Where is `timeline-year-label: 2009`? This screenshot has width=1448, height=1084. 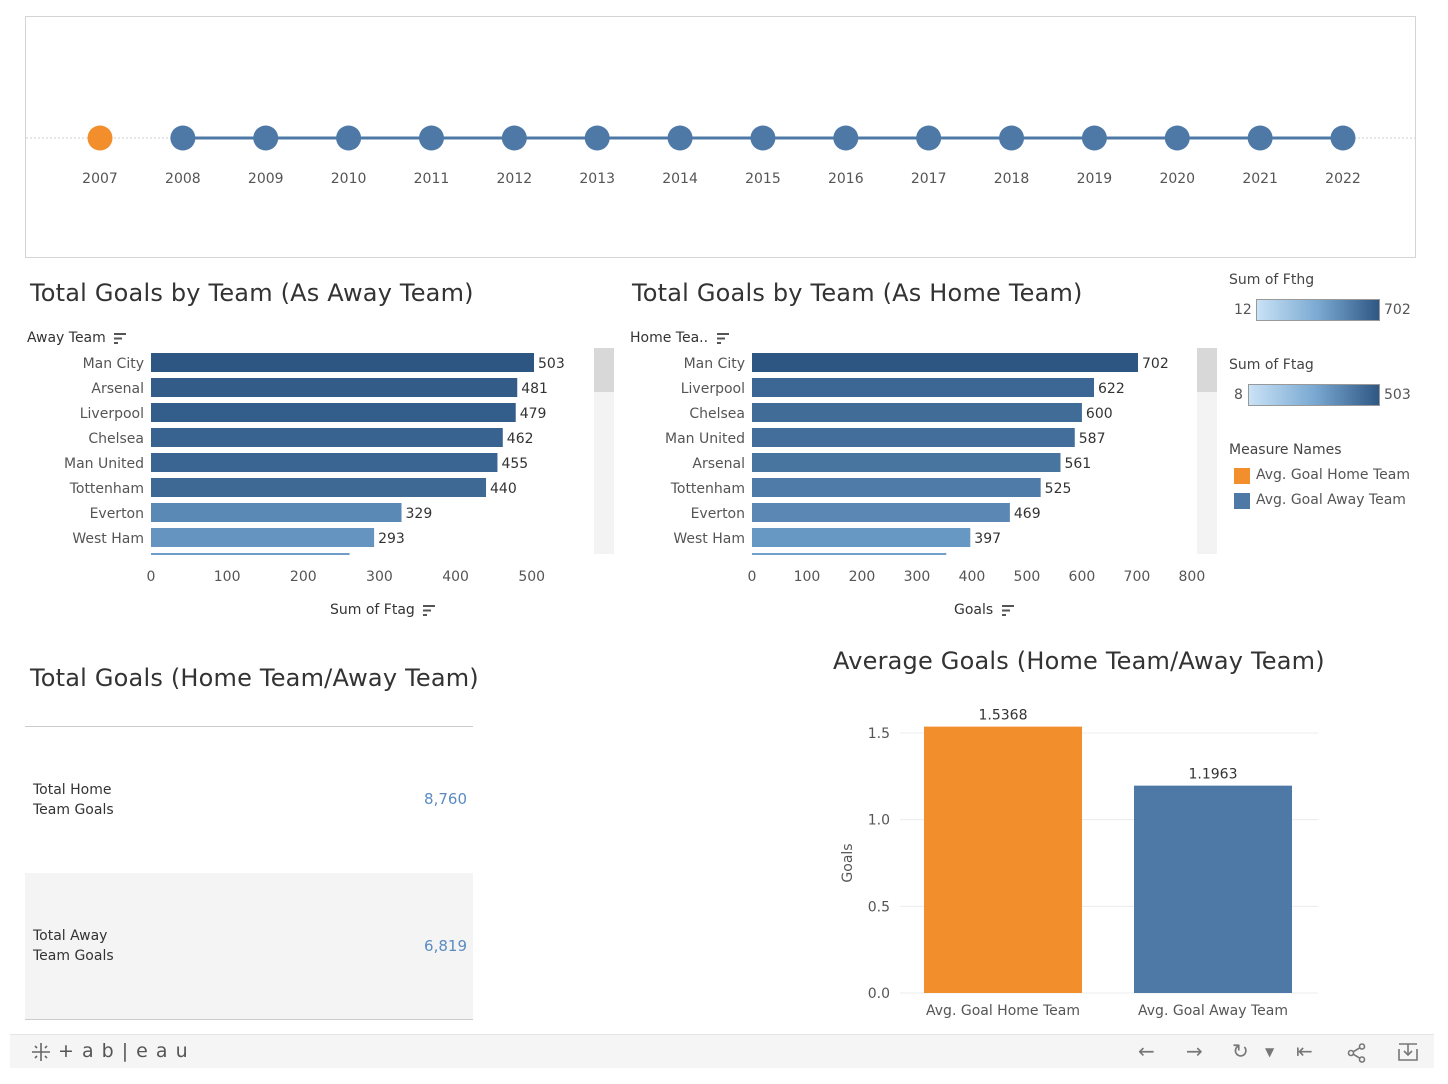 timeline-year-label: 2009 is located at coordinates (266, 179).